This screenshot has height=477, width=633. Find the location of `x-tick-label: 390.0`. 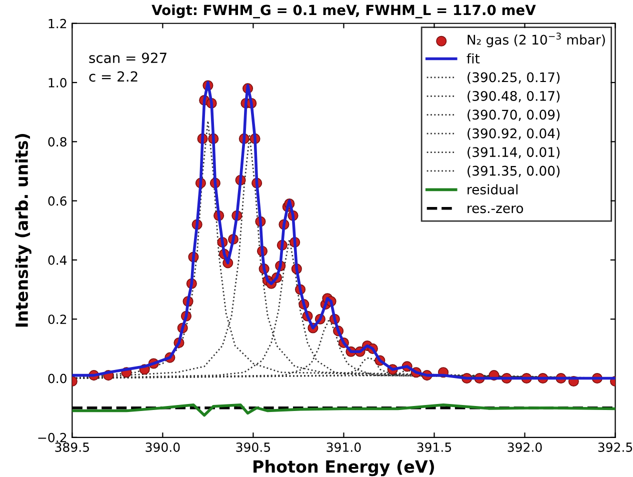

x-tick-label: 390.0 is located at coordinates (163, 447).